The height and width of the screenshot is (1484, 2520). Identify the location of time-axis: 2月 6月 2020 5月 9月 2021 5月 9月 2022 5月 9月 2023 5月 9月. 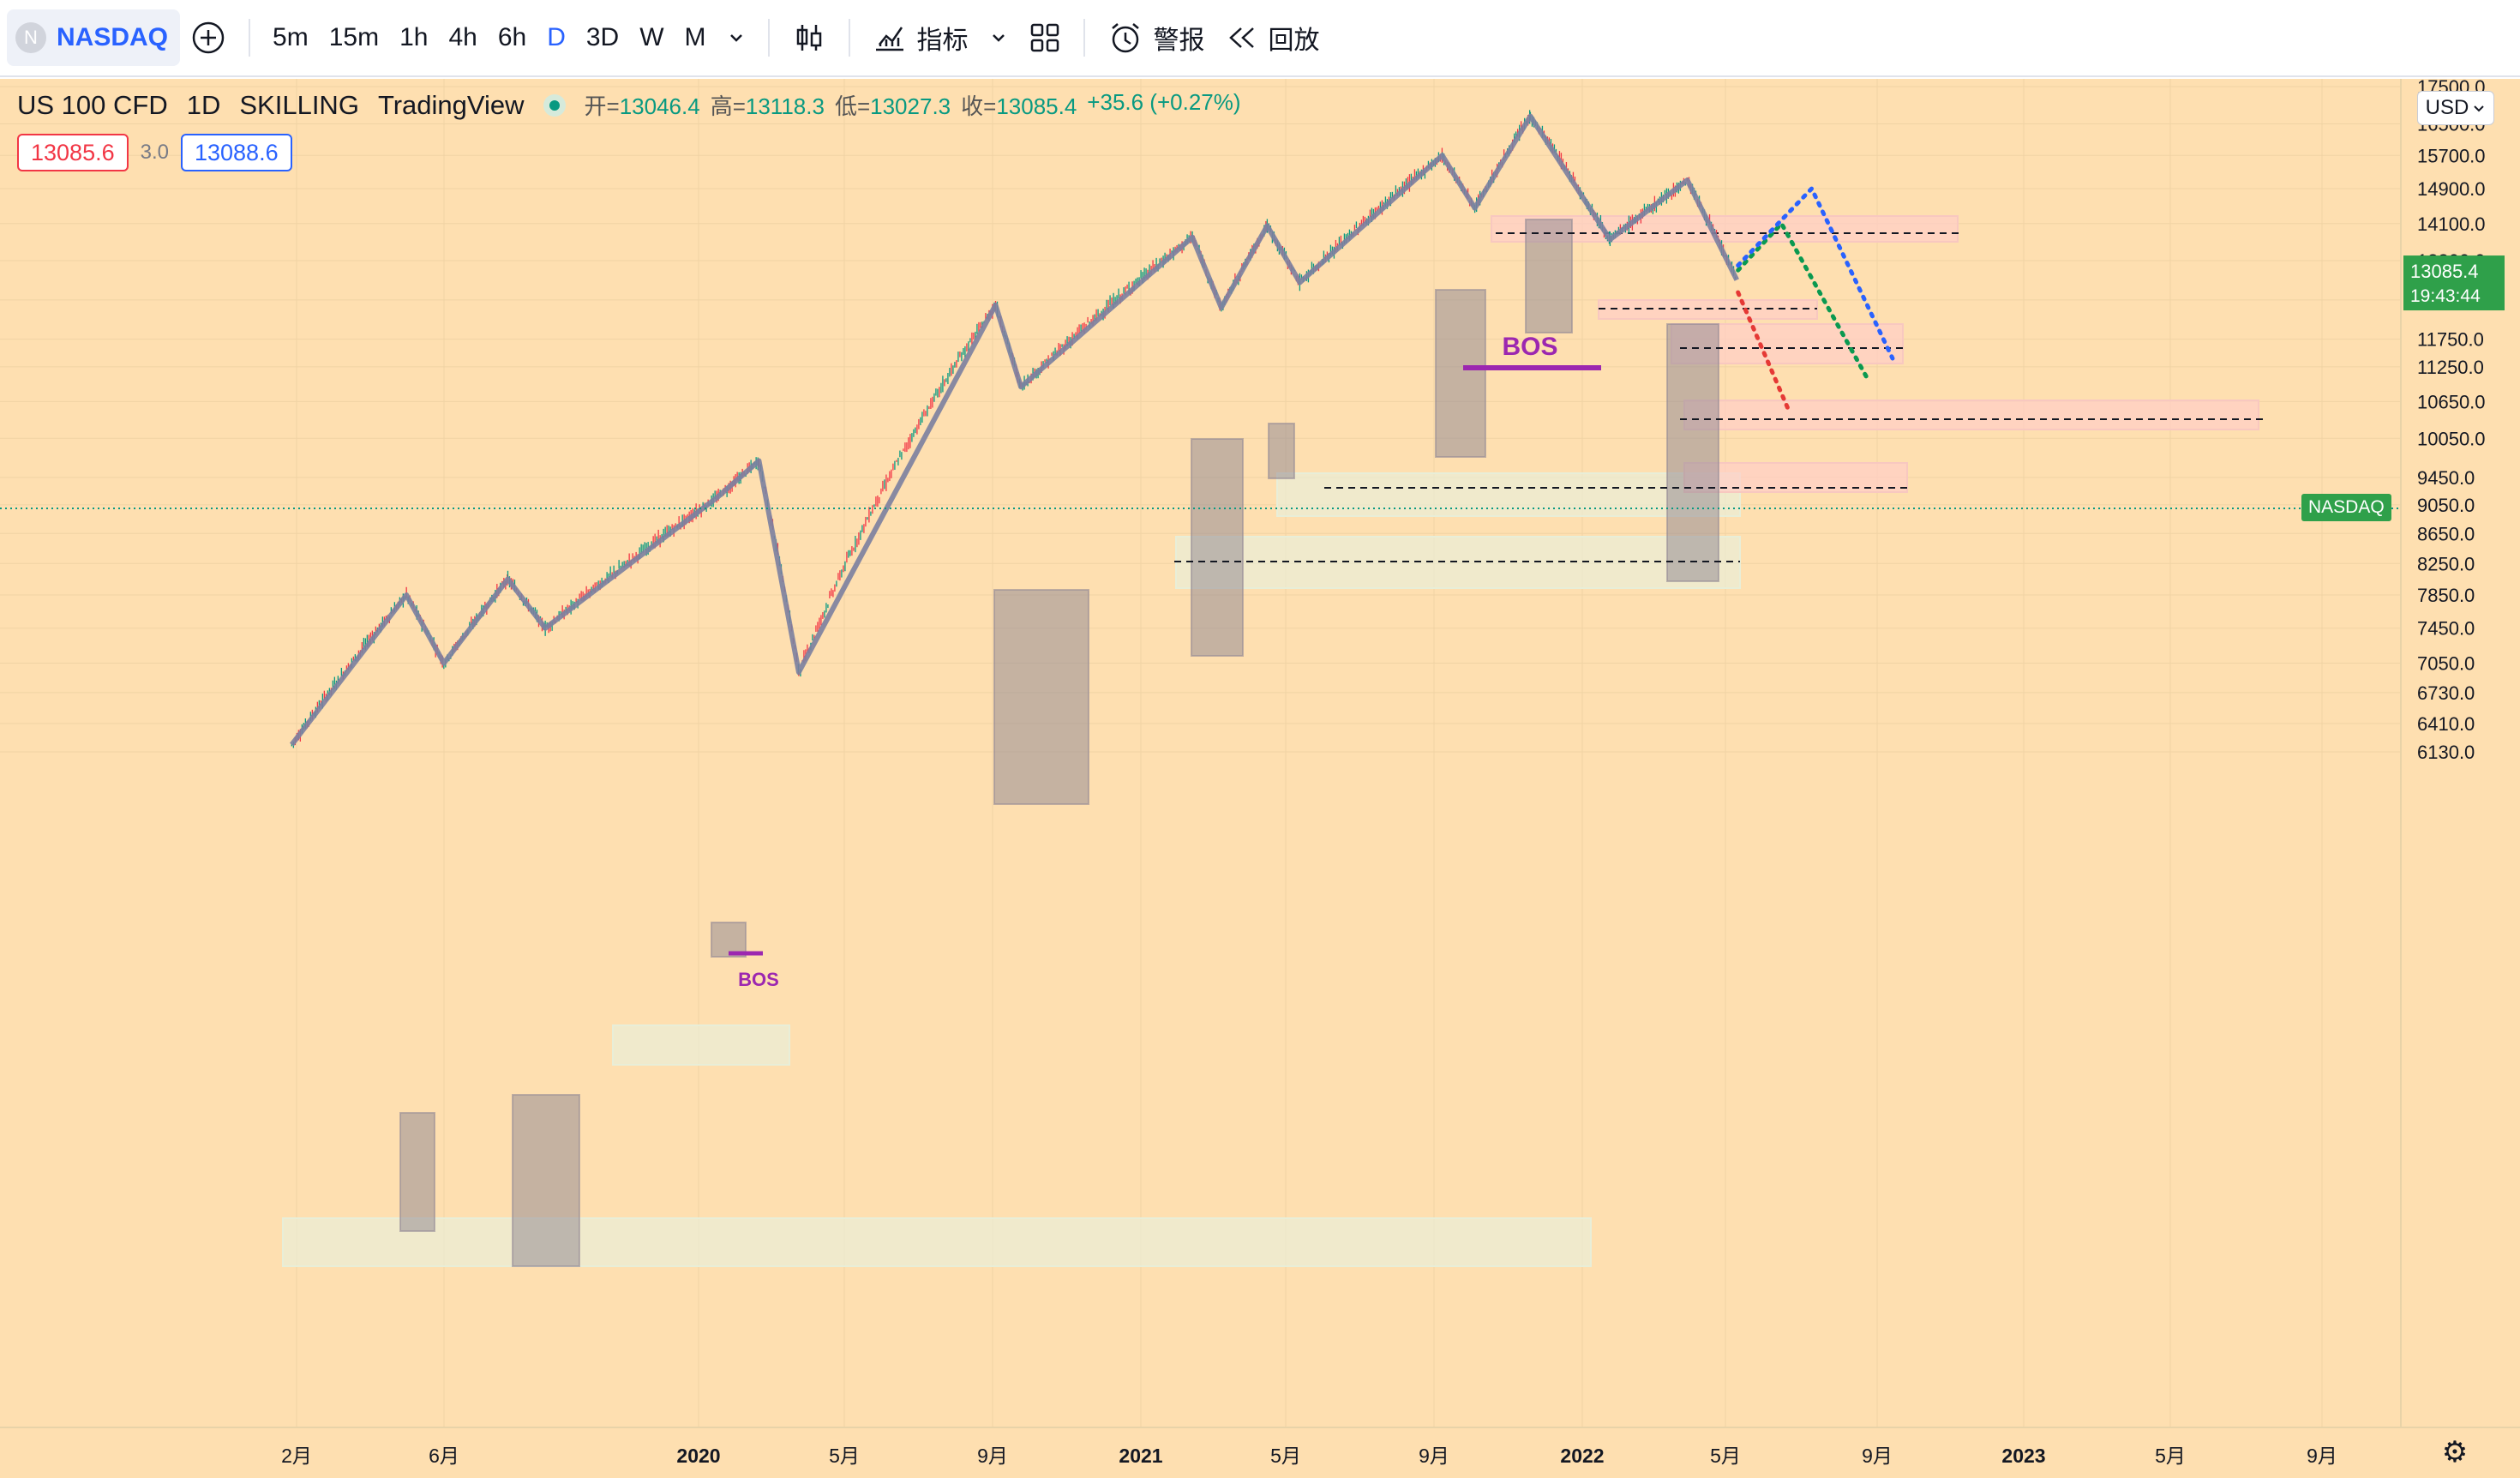
(1260, 1452).